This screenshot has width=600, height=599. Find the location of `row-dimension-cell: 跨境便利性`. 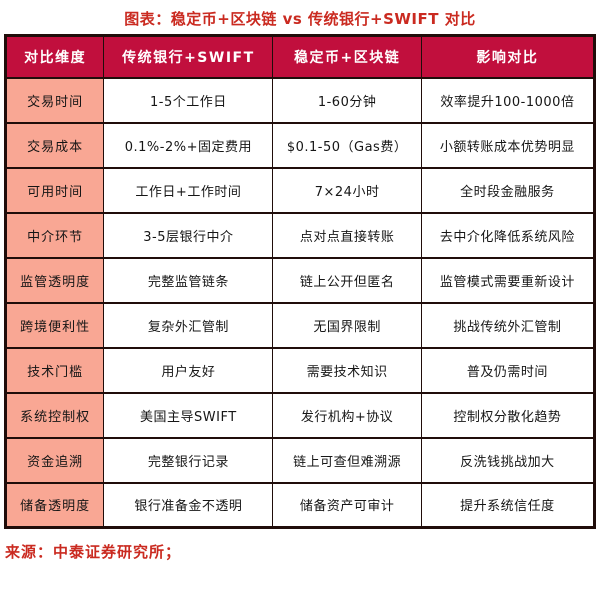

row-dimension-cell: 跨境便利性 is located at coordinates (54, 324).